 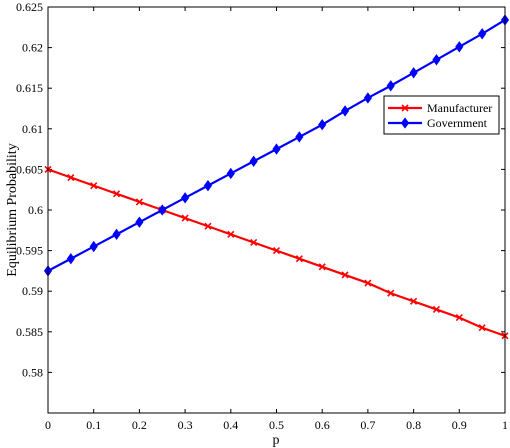 What do you see at coordinates (276, 440) in the screenshot?
I see `x-axis-label: p` at bounding box center [276, 440].